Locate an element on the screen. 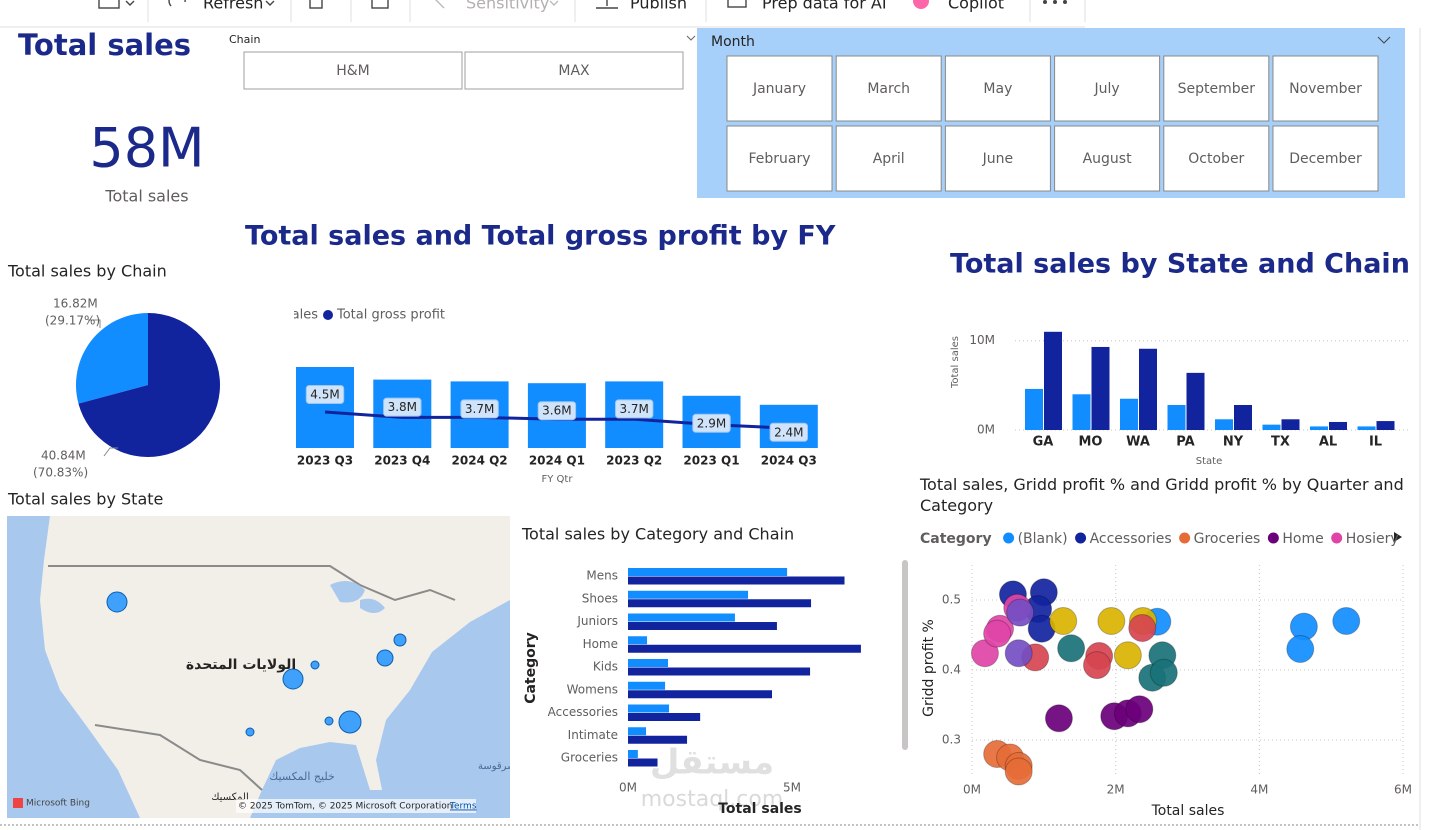  slicer-item-label: February is located at coordinates (779, 159).